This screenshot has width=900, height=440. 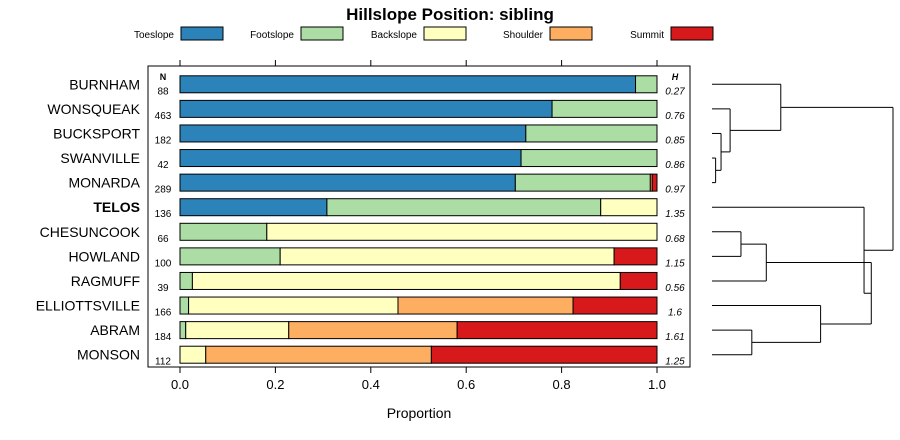 I want to click on n-value-burnham: 88, so click(x=163, y=91).